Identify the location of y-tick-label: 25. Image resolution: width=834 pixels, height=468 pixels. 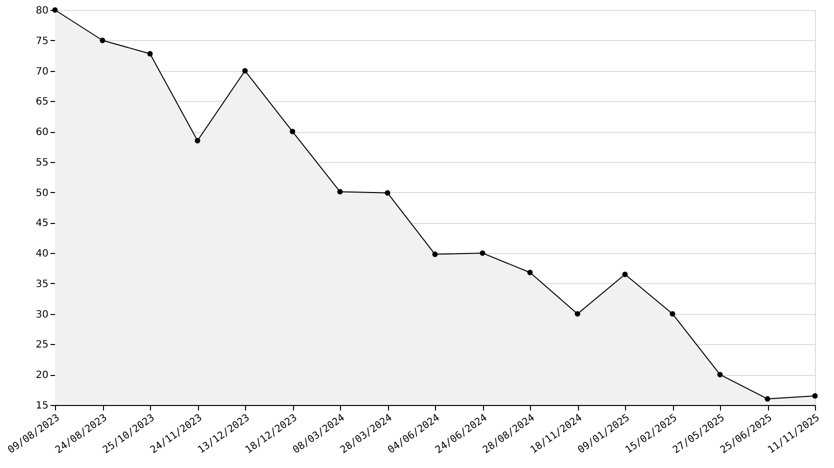
(42, 345).